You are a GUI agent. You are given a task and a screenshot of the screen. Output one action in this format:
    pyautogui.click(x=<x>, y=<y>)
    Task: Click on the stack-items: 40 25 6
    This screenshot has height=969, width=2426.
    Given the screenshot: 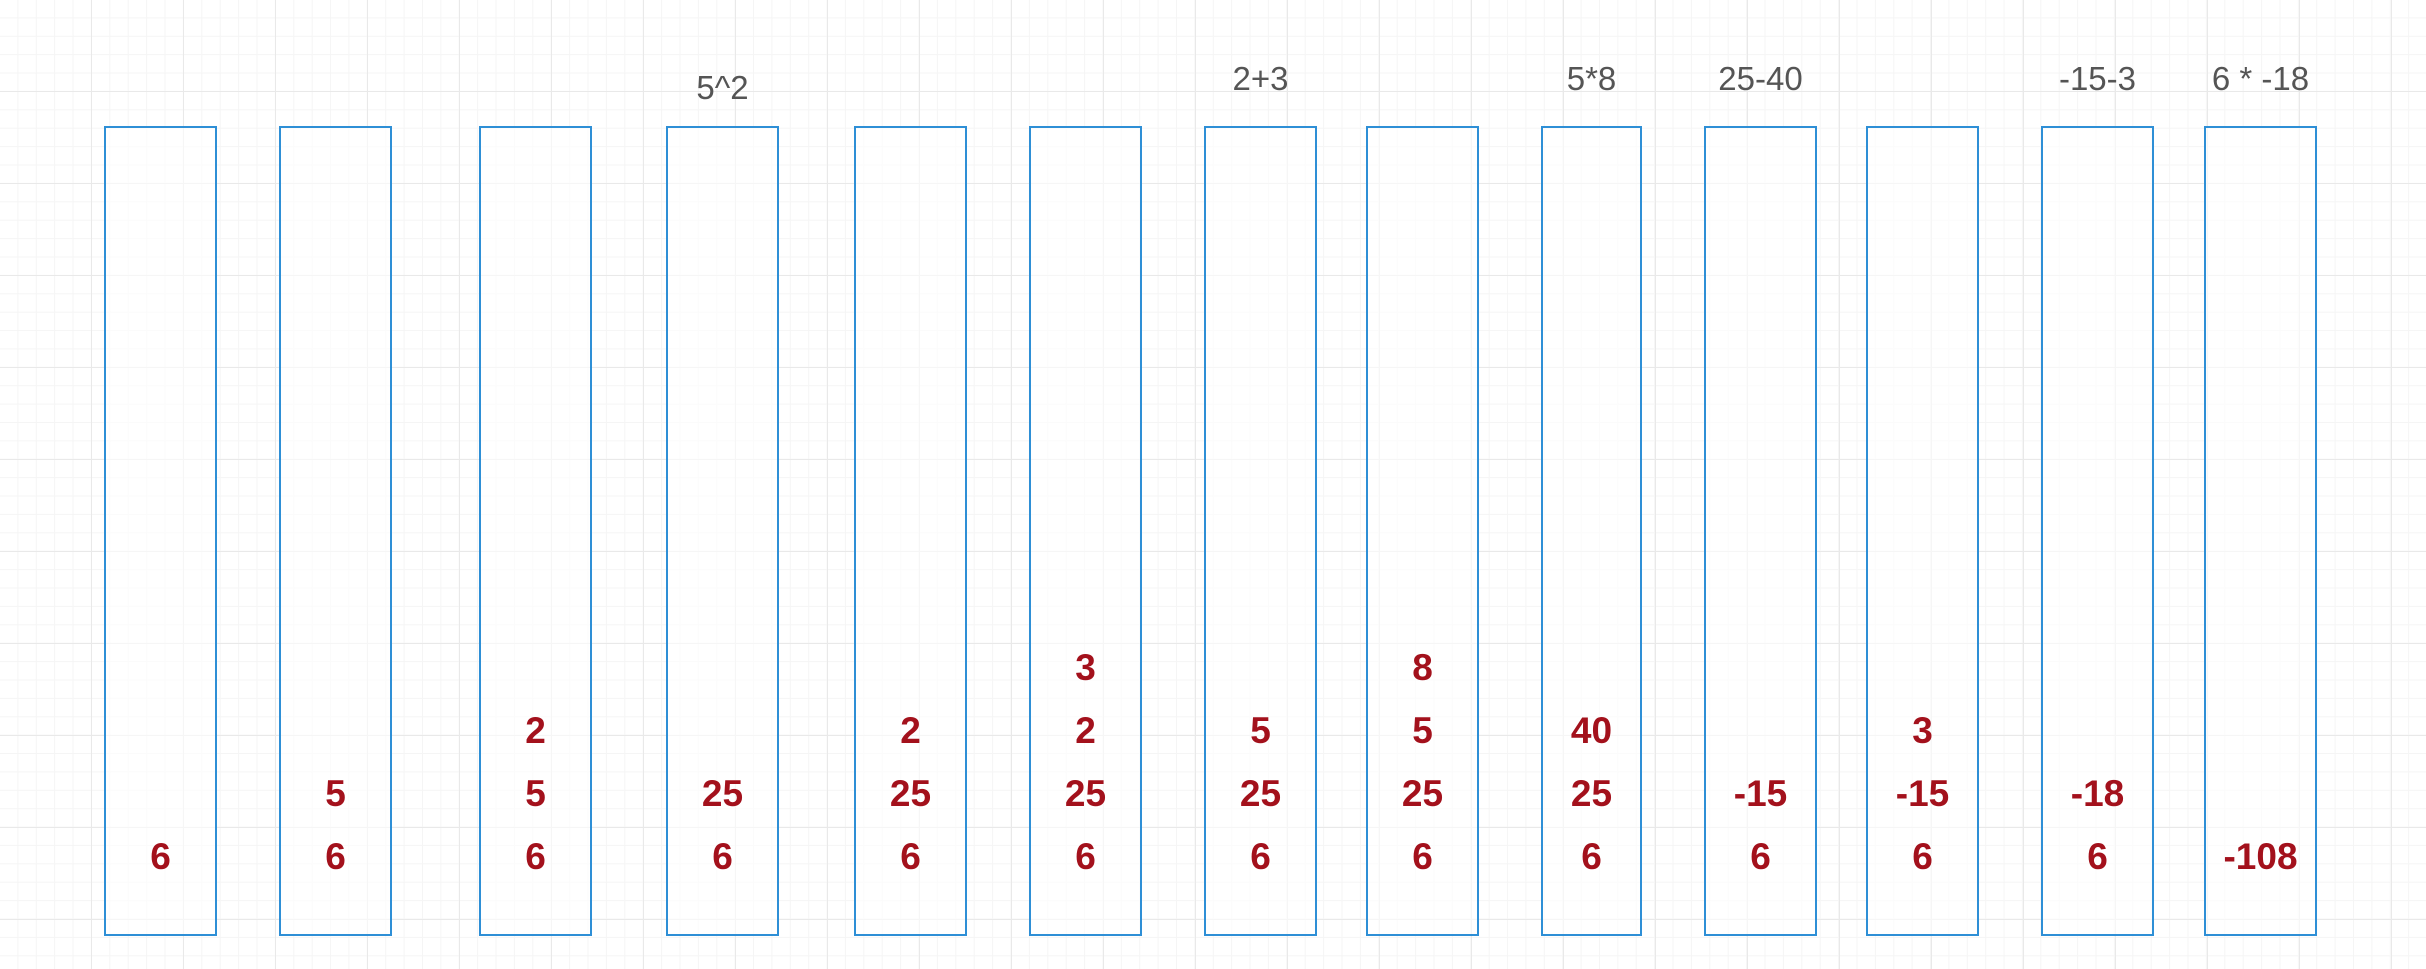 What is the action you would take?
    pyautogui.click(x=1591, y=793)
    